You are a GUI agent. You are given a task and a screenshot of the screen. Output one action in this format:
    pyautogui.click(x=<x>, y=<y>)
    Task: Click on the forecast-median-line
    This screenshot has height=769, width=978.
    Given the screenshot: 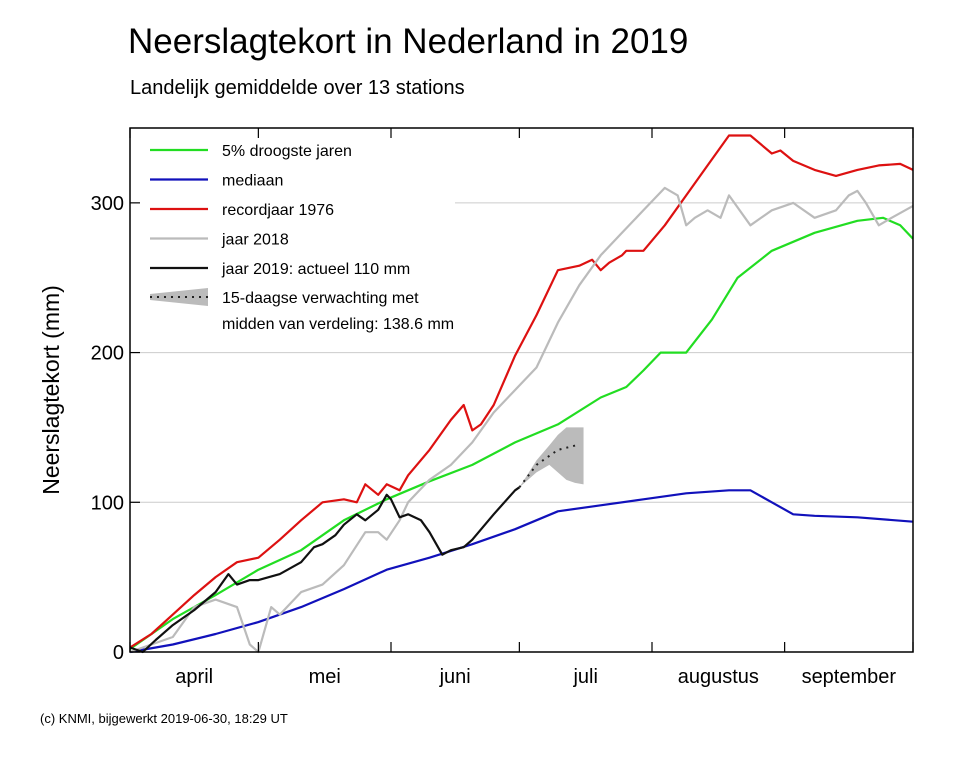 What is the action you would take?
    pyautogui.click(x=549, y=465)
    